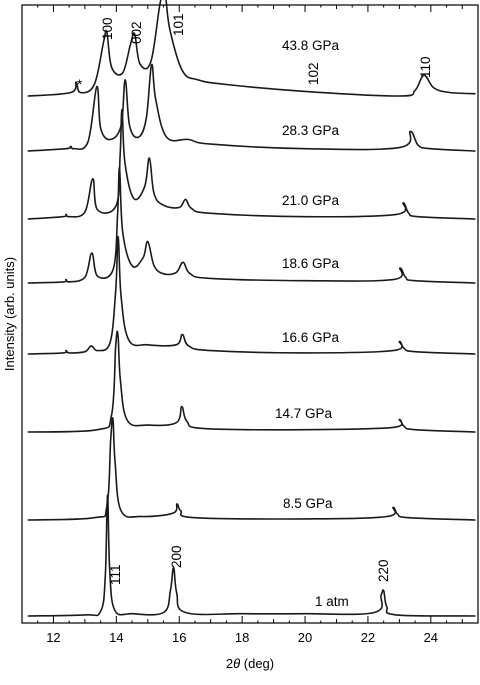 The height and width of the screenshot is (685, 480). Describe the element at coordinates (176, 556) in the screenshot. I see `peak-label-200: 200` at that location.